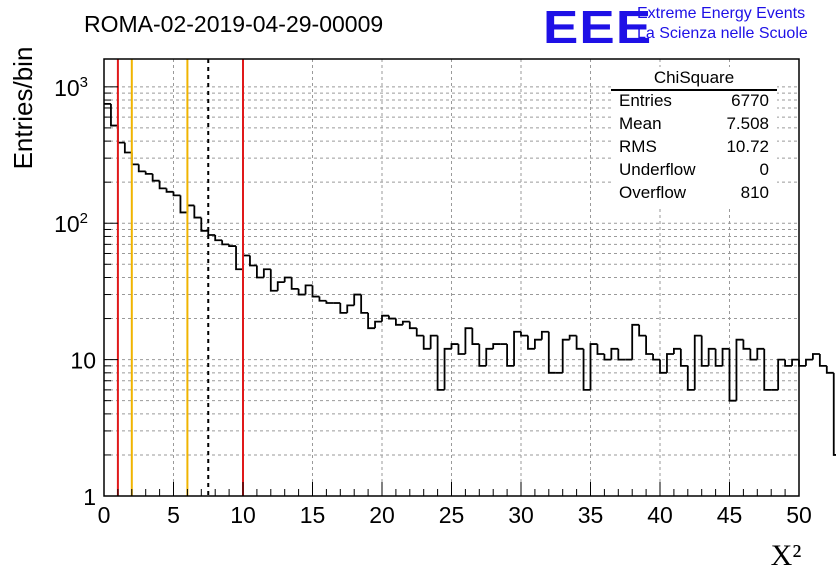 The width and height of the screenshot is (836, 572). What do you see at coordinates (591, 515) in the screenshot?
I see `x-tick-label: 35` at bounding box center [591, 515].